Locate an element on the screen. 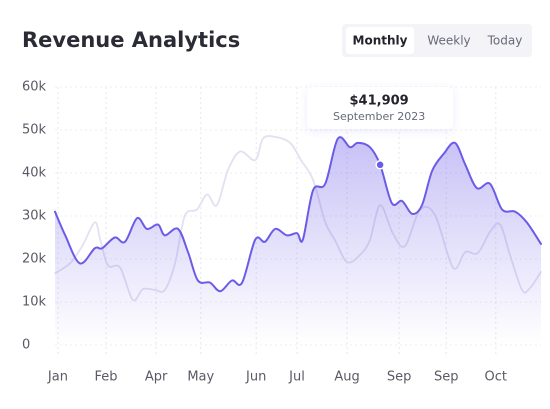 The image size is (550, 409). x-tick-label: Jun is located at coordinates (255, 377).